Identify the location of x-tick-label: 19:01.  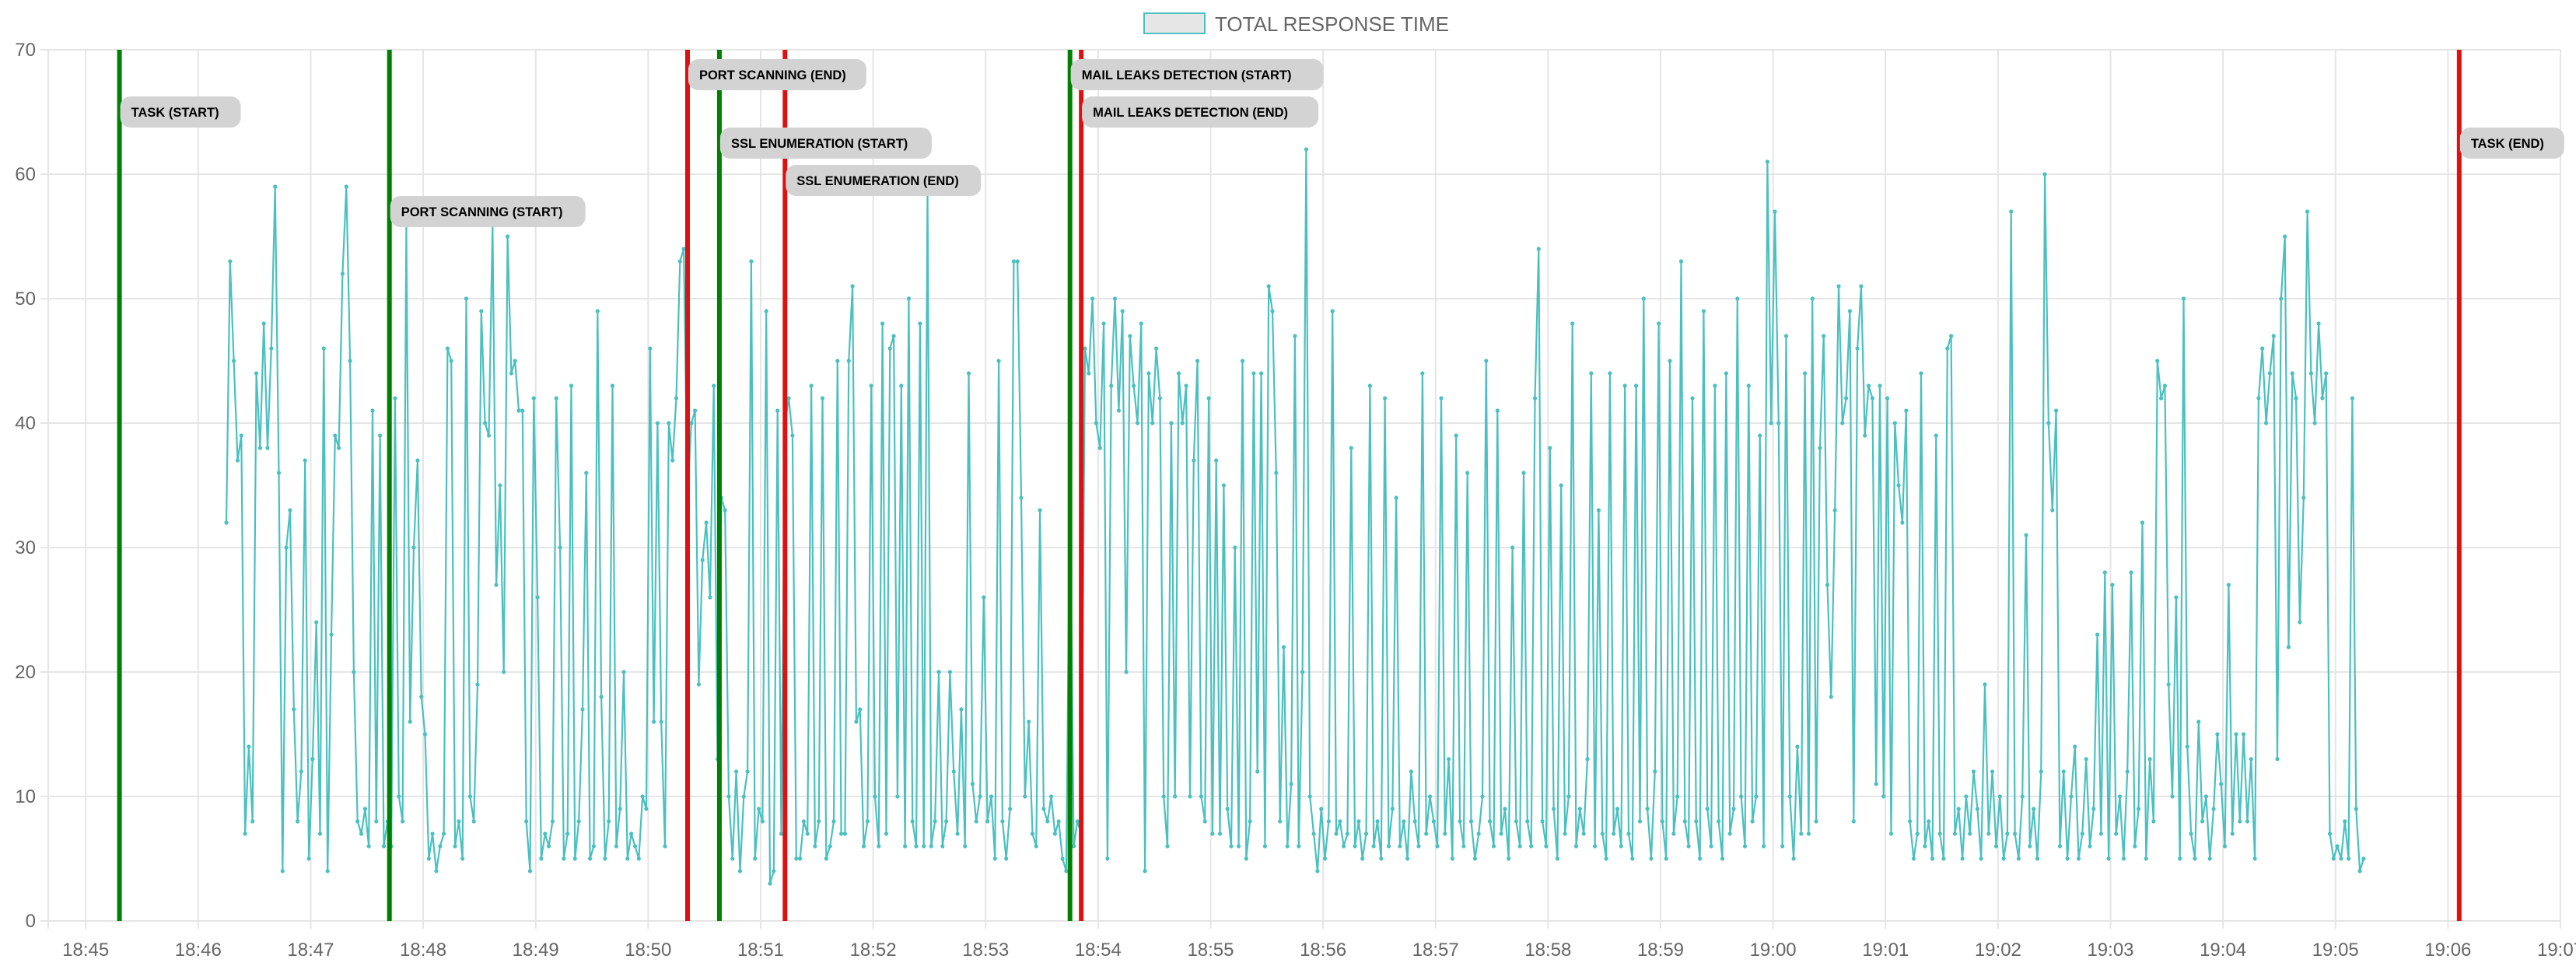
(1885, 951).